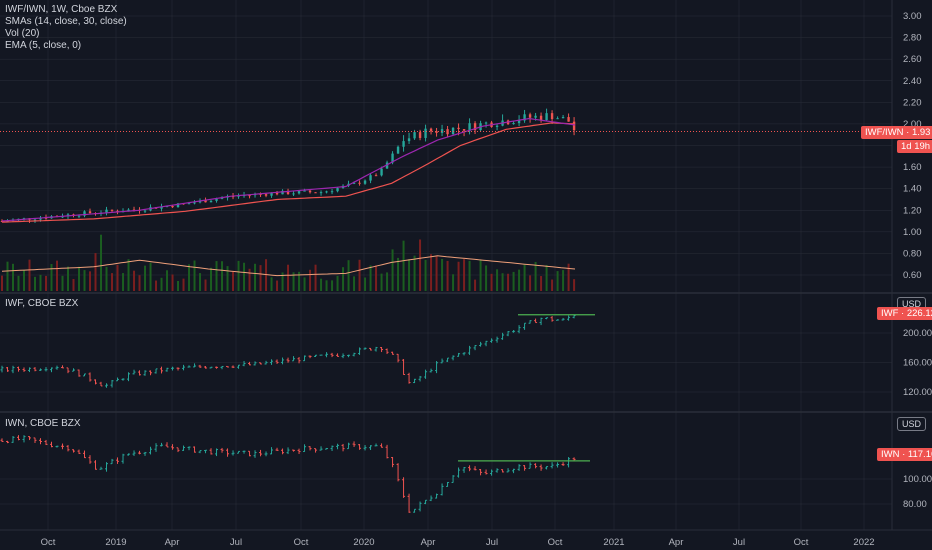  I want to click on indicator-vol: Vol (20), so click(22, 33).